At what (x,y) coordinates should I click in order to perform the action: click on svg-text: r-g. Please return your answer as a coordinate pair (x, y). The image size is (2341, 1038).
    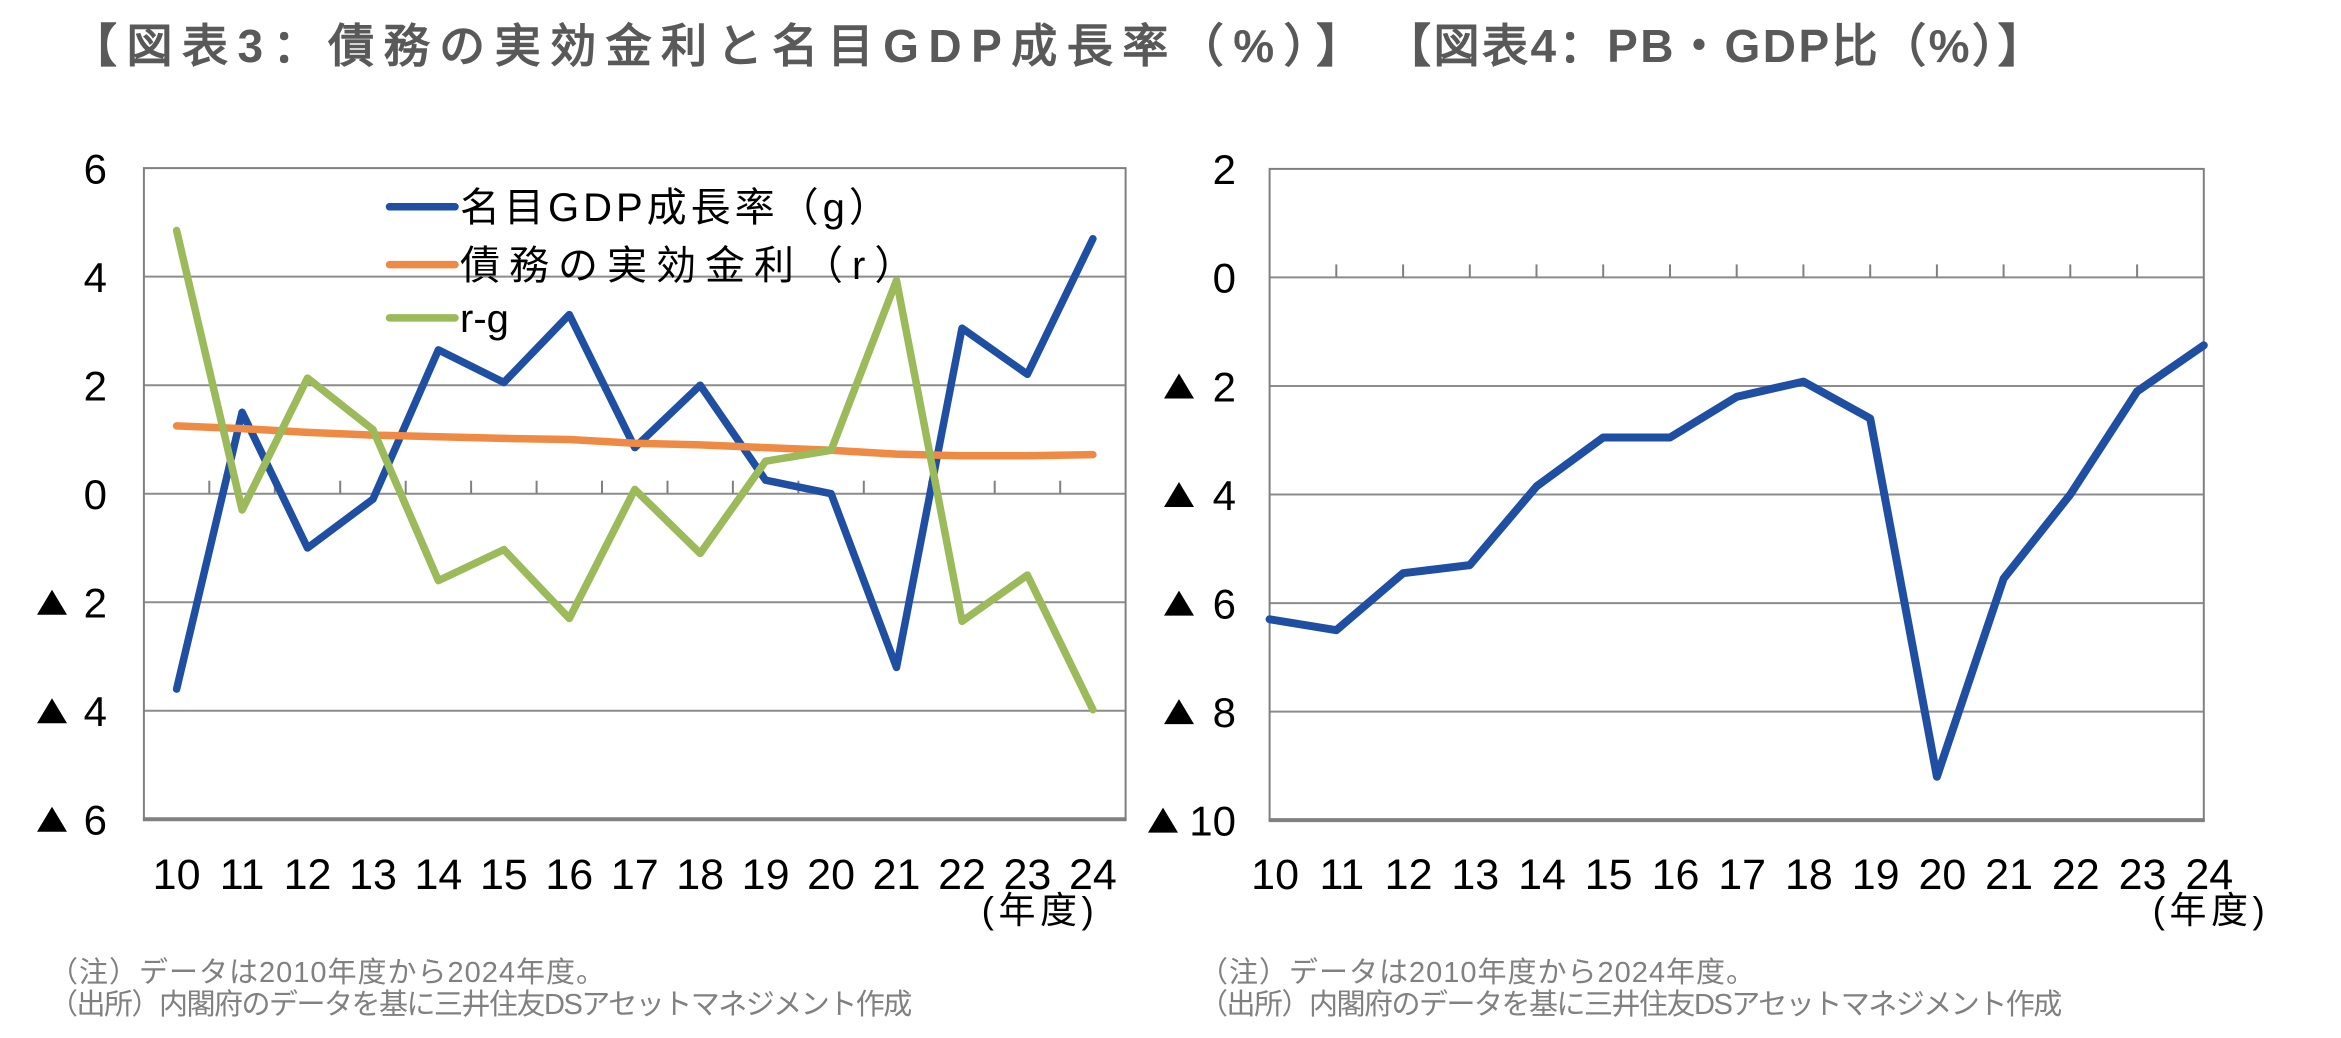
    Looking at the image, I should click on (484, 319).